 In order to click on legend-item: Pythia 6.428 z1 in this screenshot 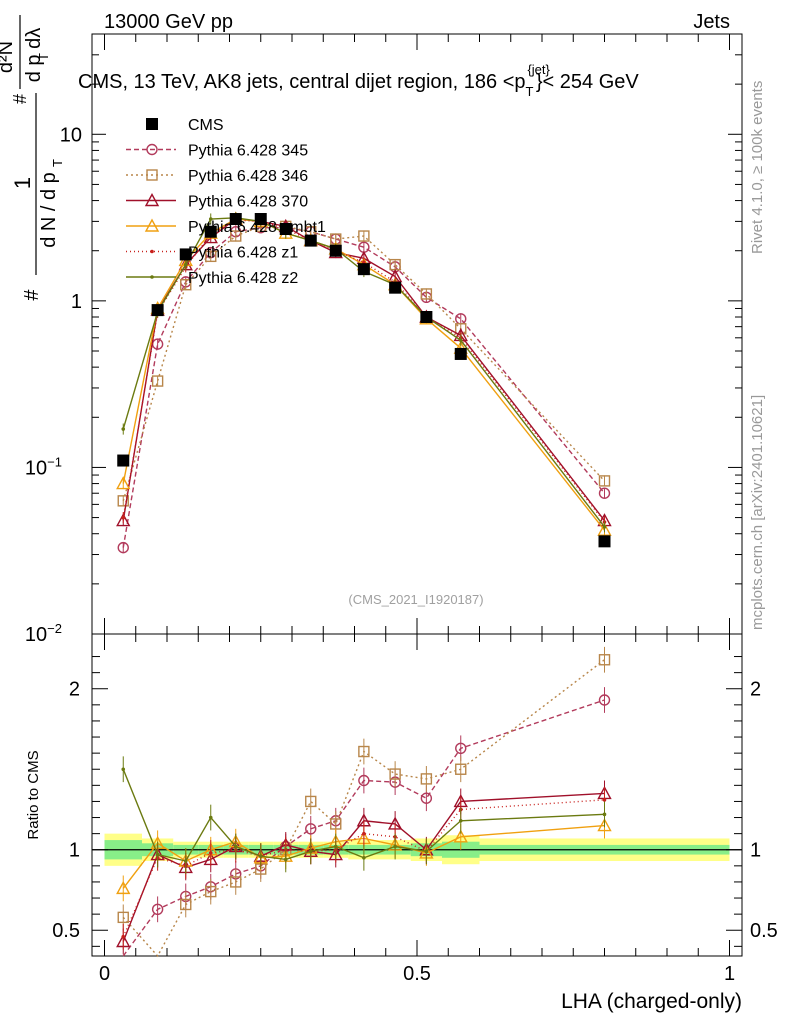, I will do `click(212, 253)`.